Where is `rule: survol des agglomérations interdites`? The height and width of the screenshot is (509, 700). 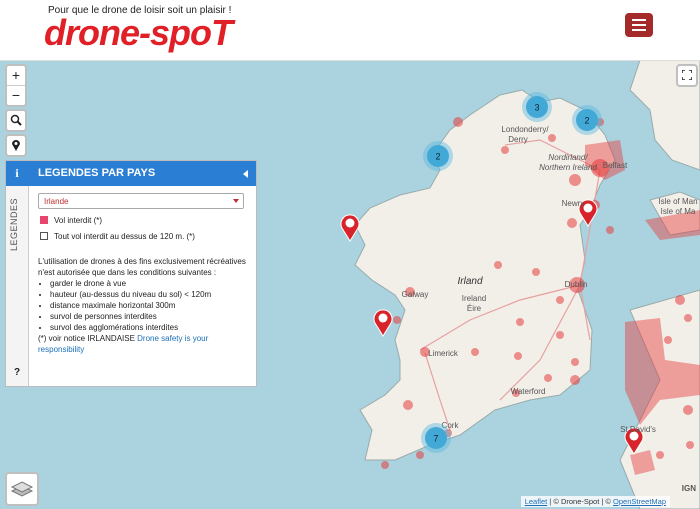 rule: survol des agglomérations interdites is located at coordinates (149, 327).